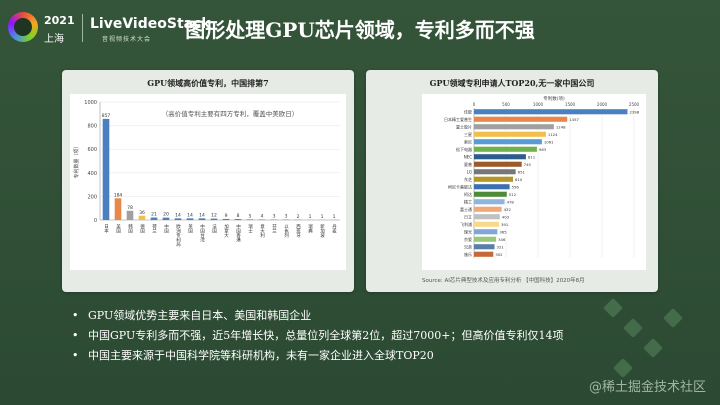  I want to click on x-axis-label: 专利数(项), so click(554, 98).